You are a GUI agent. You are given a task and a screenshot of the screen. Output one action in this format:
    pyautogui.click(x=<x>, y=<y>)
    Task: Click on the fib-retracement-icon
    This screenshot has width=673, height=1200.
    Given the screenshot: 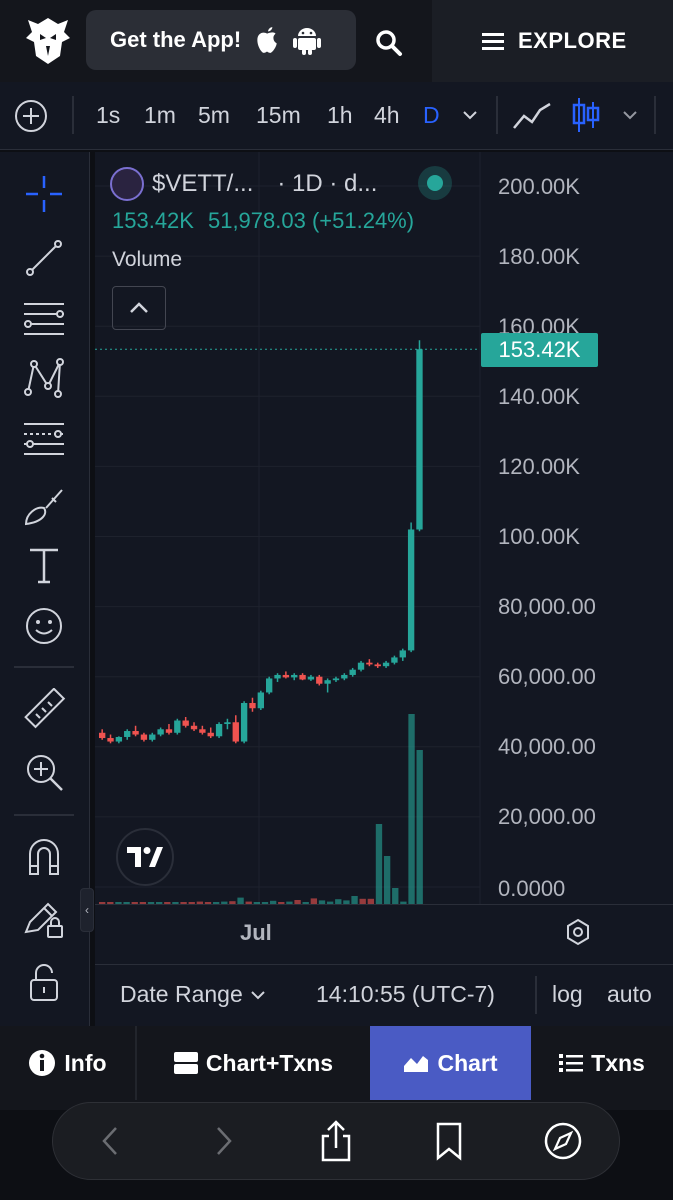 What is the action you would take?
    pyautogui.click(x=44, y=440)
    